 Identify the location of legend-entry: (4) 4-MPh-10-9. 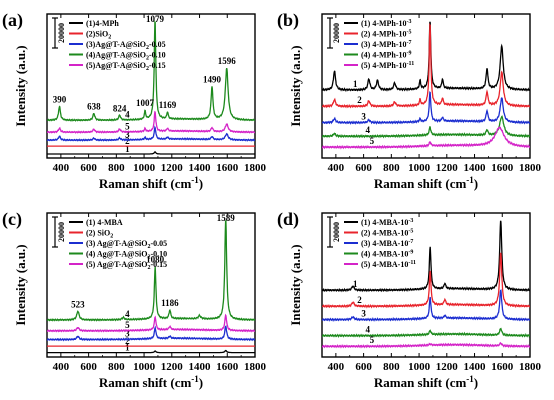
(386, 55).